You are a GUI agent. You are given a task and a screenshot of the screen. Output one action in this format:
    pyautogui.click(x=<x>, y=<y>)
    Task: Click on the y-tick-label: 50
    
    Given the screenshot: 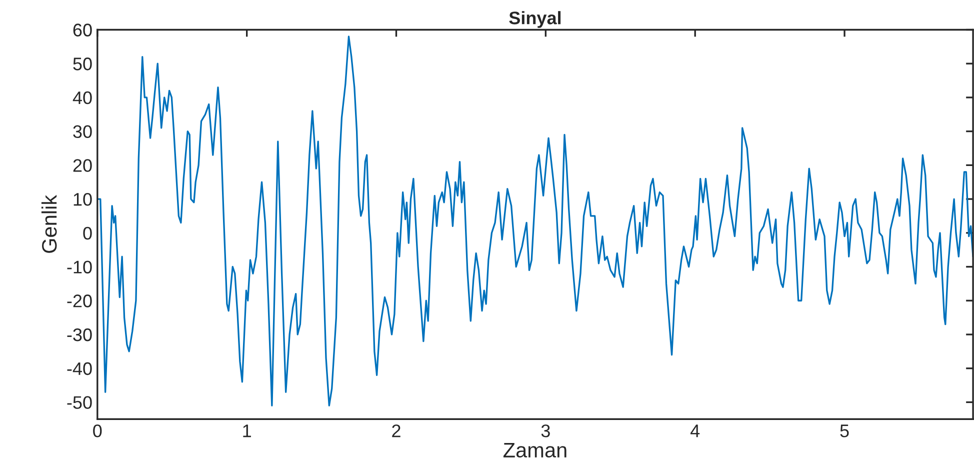 What is the action you would take?
    pyautogui.click(x=82, y=64)
    